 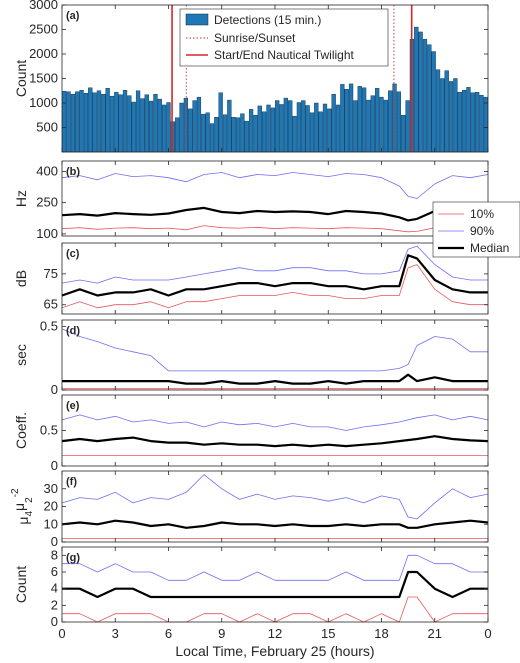 What do you see at coordinates (71, 482) in the screenshot?
I see `panel-label: (f)` at bounding box center [71, 482].